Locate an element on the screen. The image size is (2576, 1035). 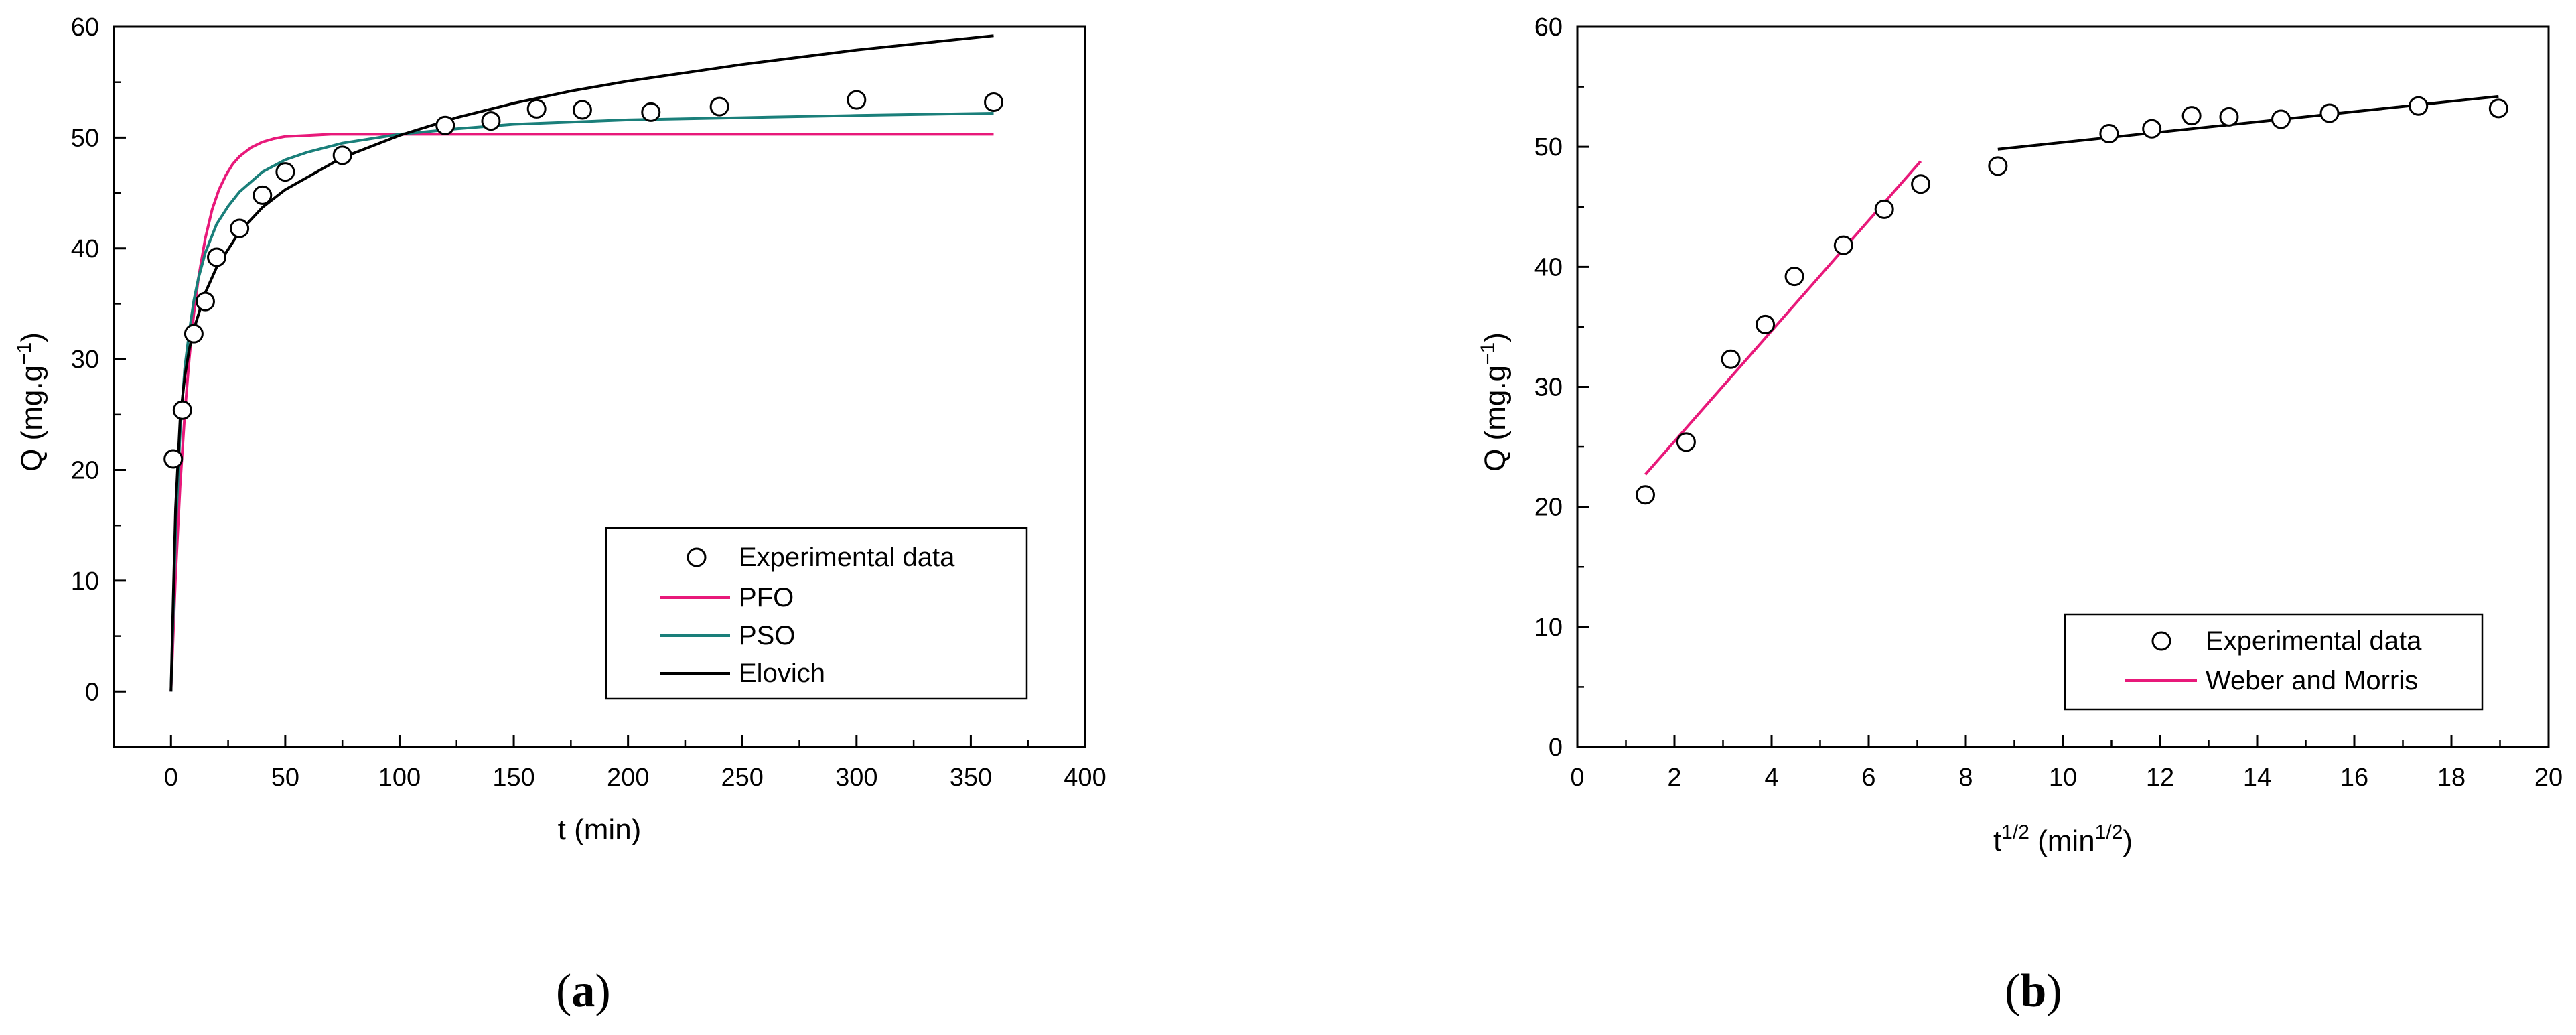
chart-b-x-tick-label: 12 is located at coordinates (2160, 778).